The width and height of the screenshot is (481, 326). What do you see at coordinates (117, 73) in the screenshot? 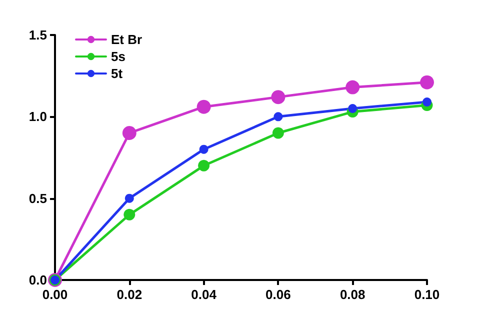
I see `legend-label: 5t` at bounding box center [117, 73].